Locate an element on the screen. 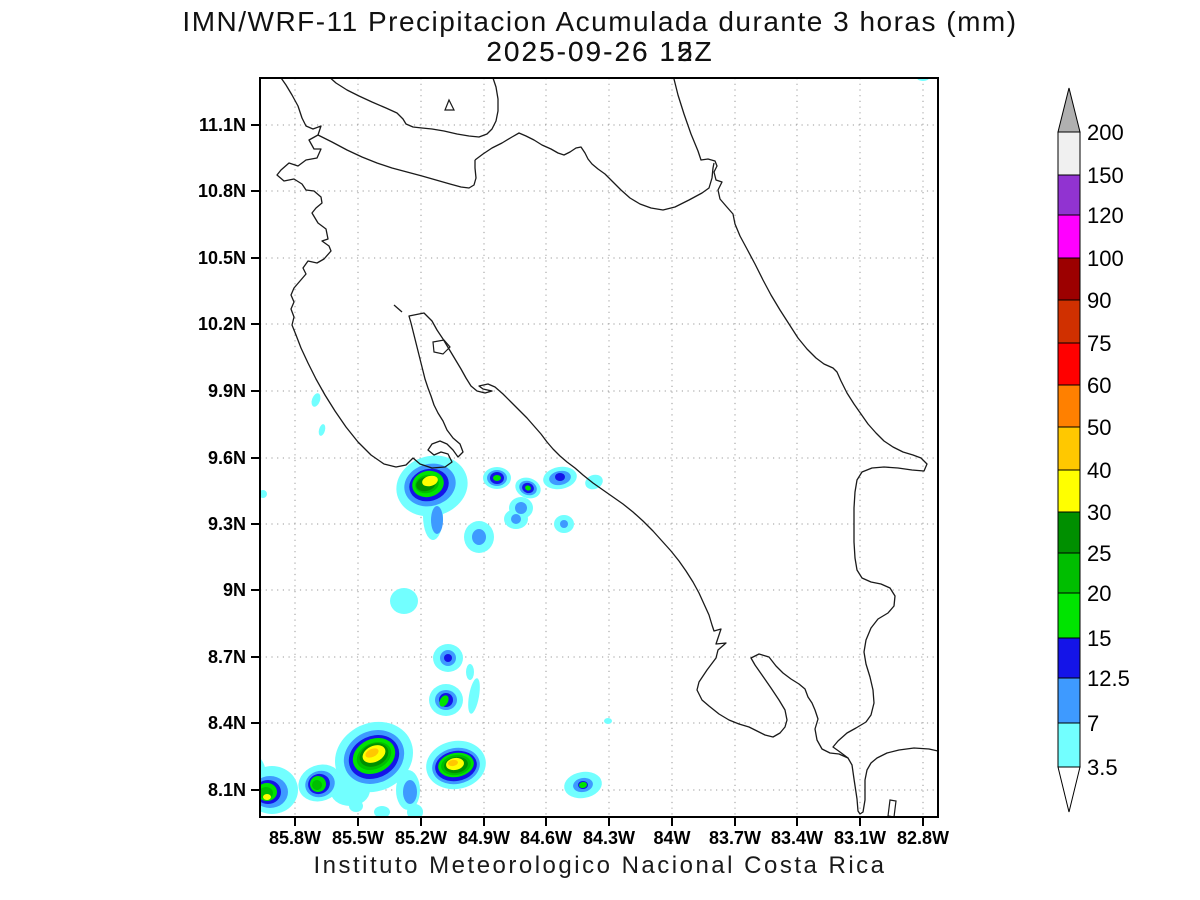  colorbar-label: 150 is located at coordinates (1105, 175).